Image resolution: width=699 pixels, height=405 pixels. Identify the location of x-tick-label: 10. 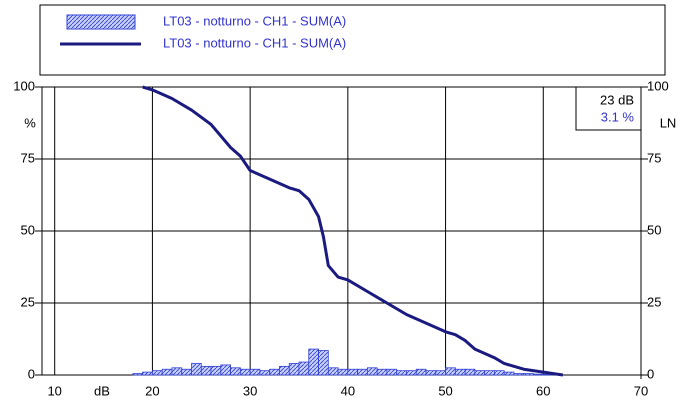
(54, 390).